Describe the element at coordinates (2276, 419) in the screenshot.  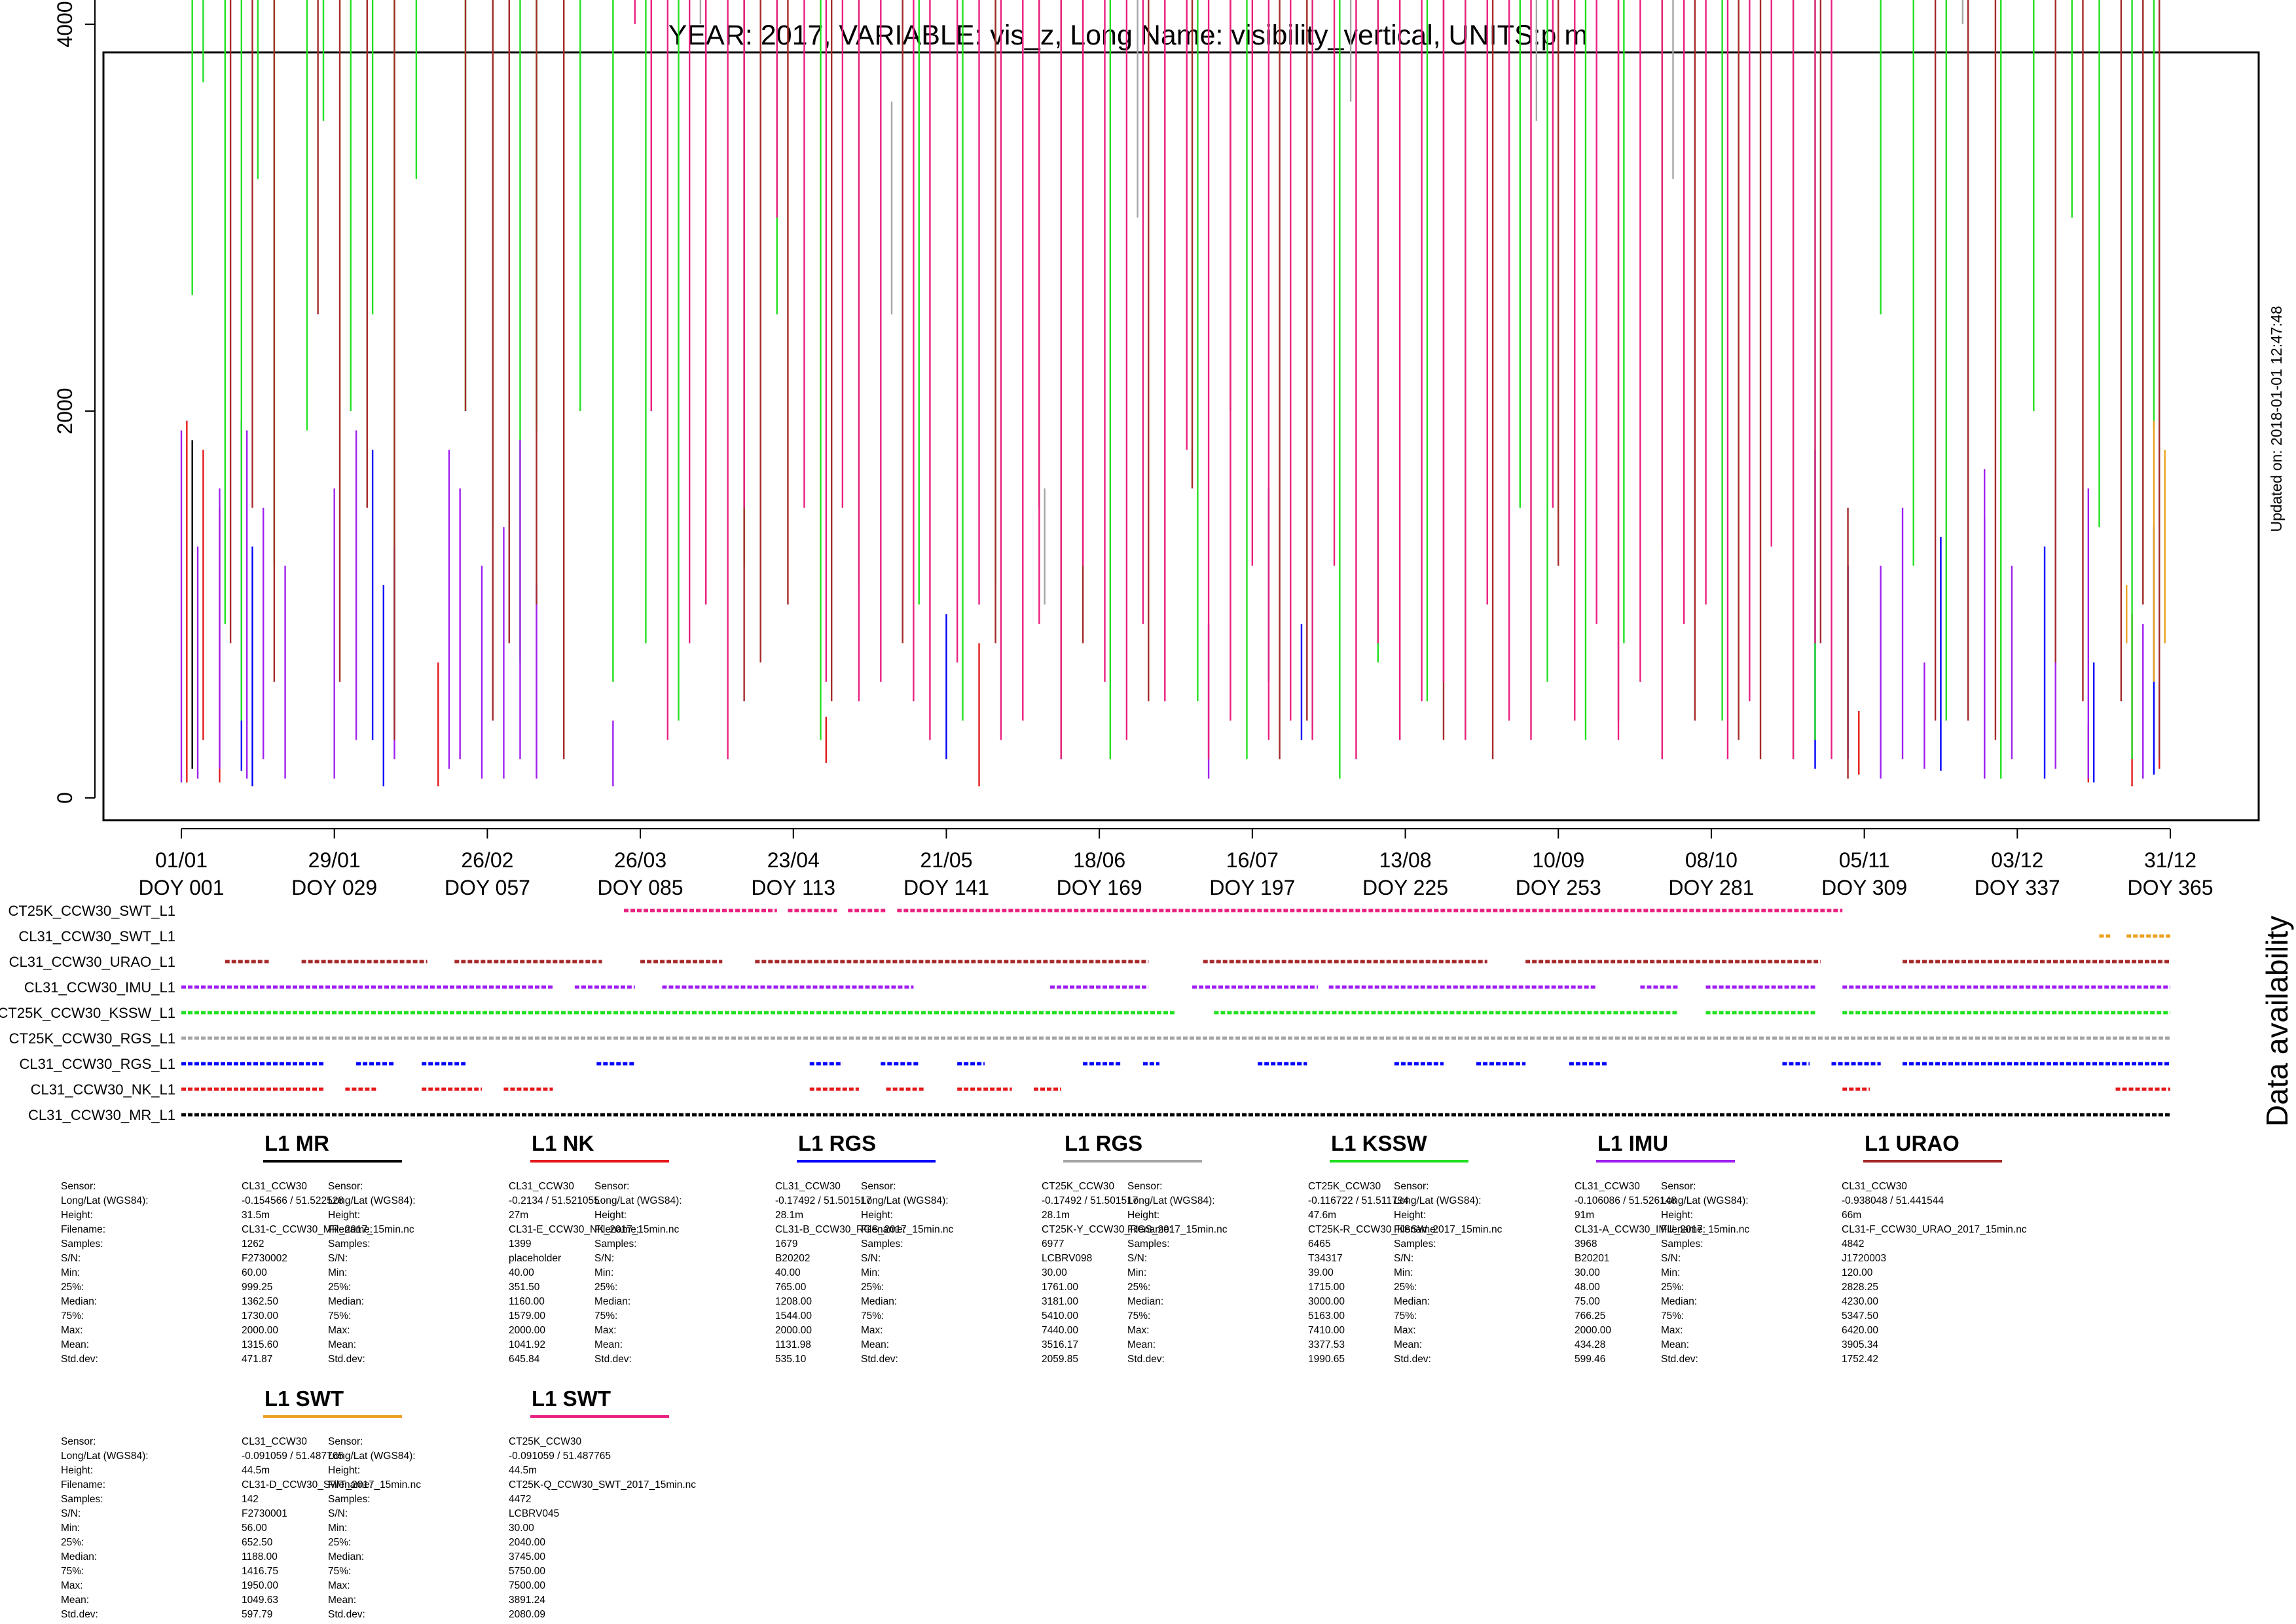
I see `updated-on-label: Updated on: 2018-01-01 12:47:48` at that location.